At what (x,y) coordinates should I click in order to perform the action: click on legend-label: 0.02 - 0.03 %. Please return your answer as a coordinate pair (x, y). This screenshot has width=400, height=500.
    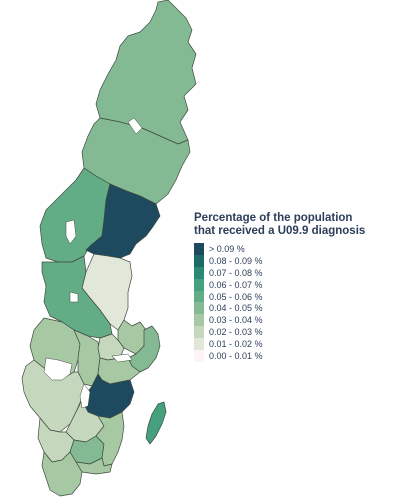
    Looking at the image, I should click on (236, 332).